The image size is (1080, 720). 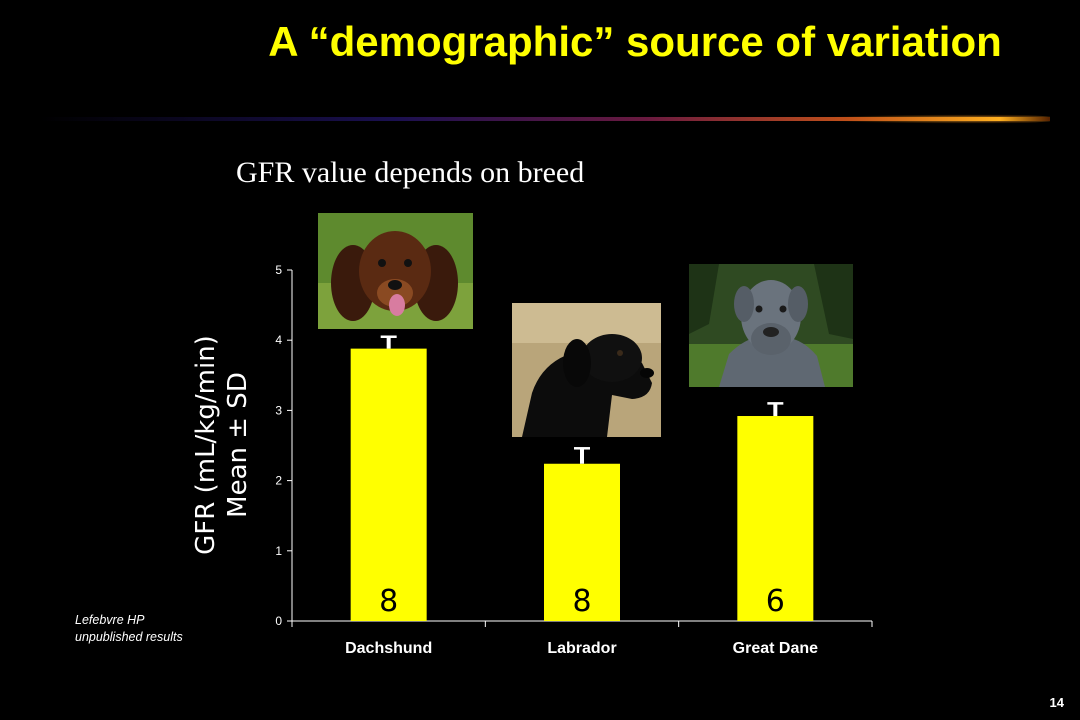 What do you see at coordinates (278, 551) in the screenshot?
I see `y-tick-label: 1` at bounding box center [278, 551].